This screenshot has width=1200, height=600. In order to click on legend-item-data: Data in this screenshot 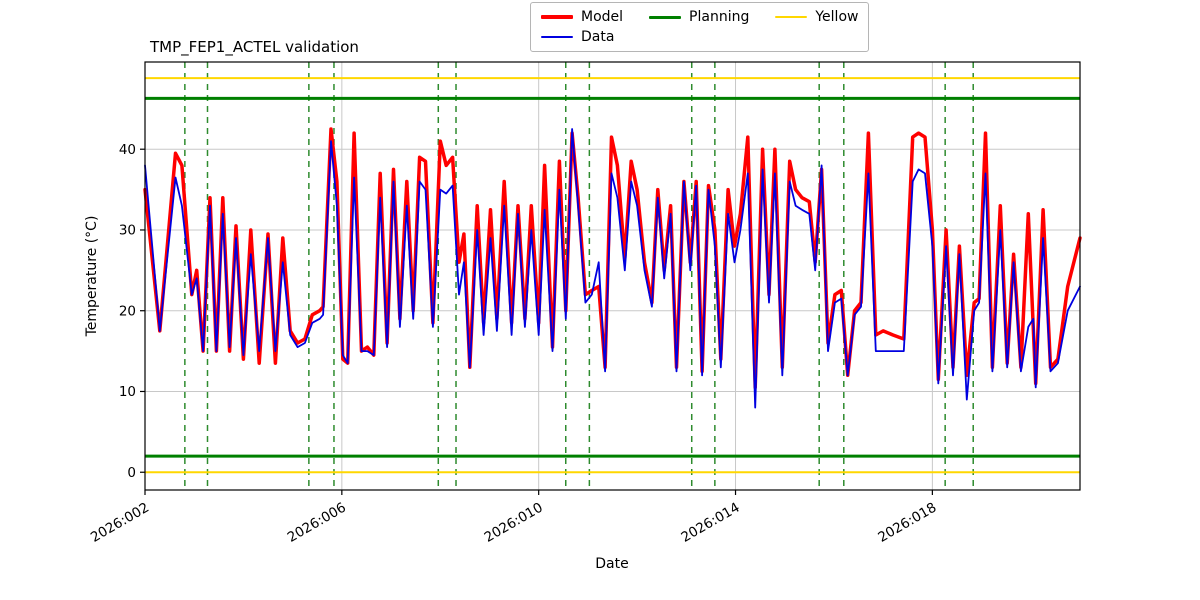, I will do `click(582, 37)`.